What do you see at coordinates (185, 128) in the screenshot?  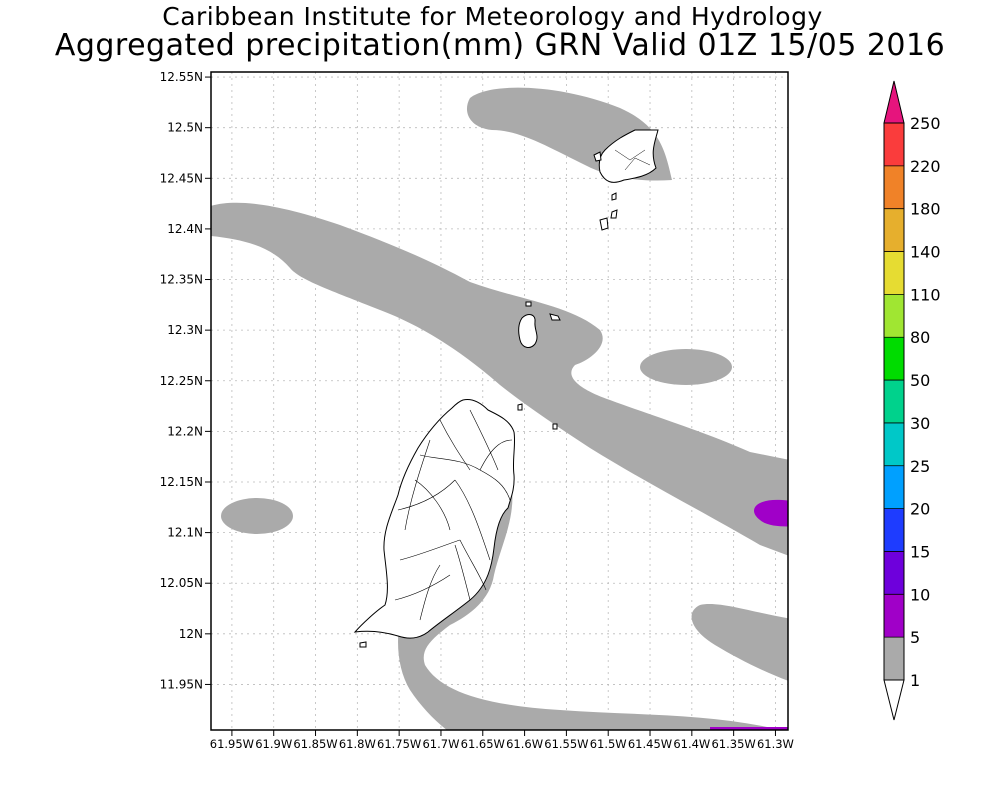 I see `lat-tick-label: 12.5N` at bounding box center [185, 128].